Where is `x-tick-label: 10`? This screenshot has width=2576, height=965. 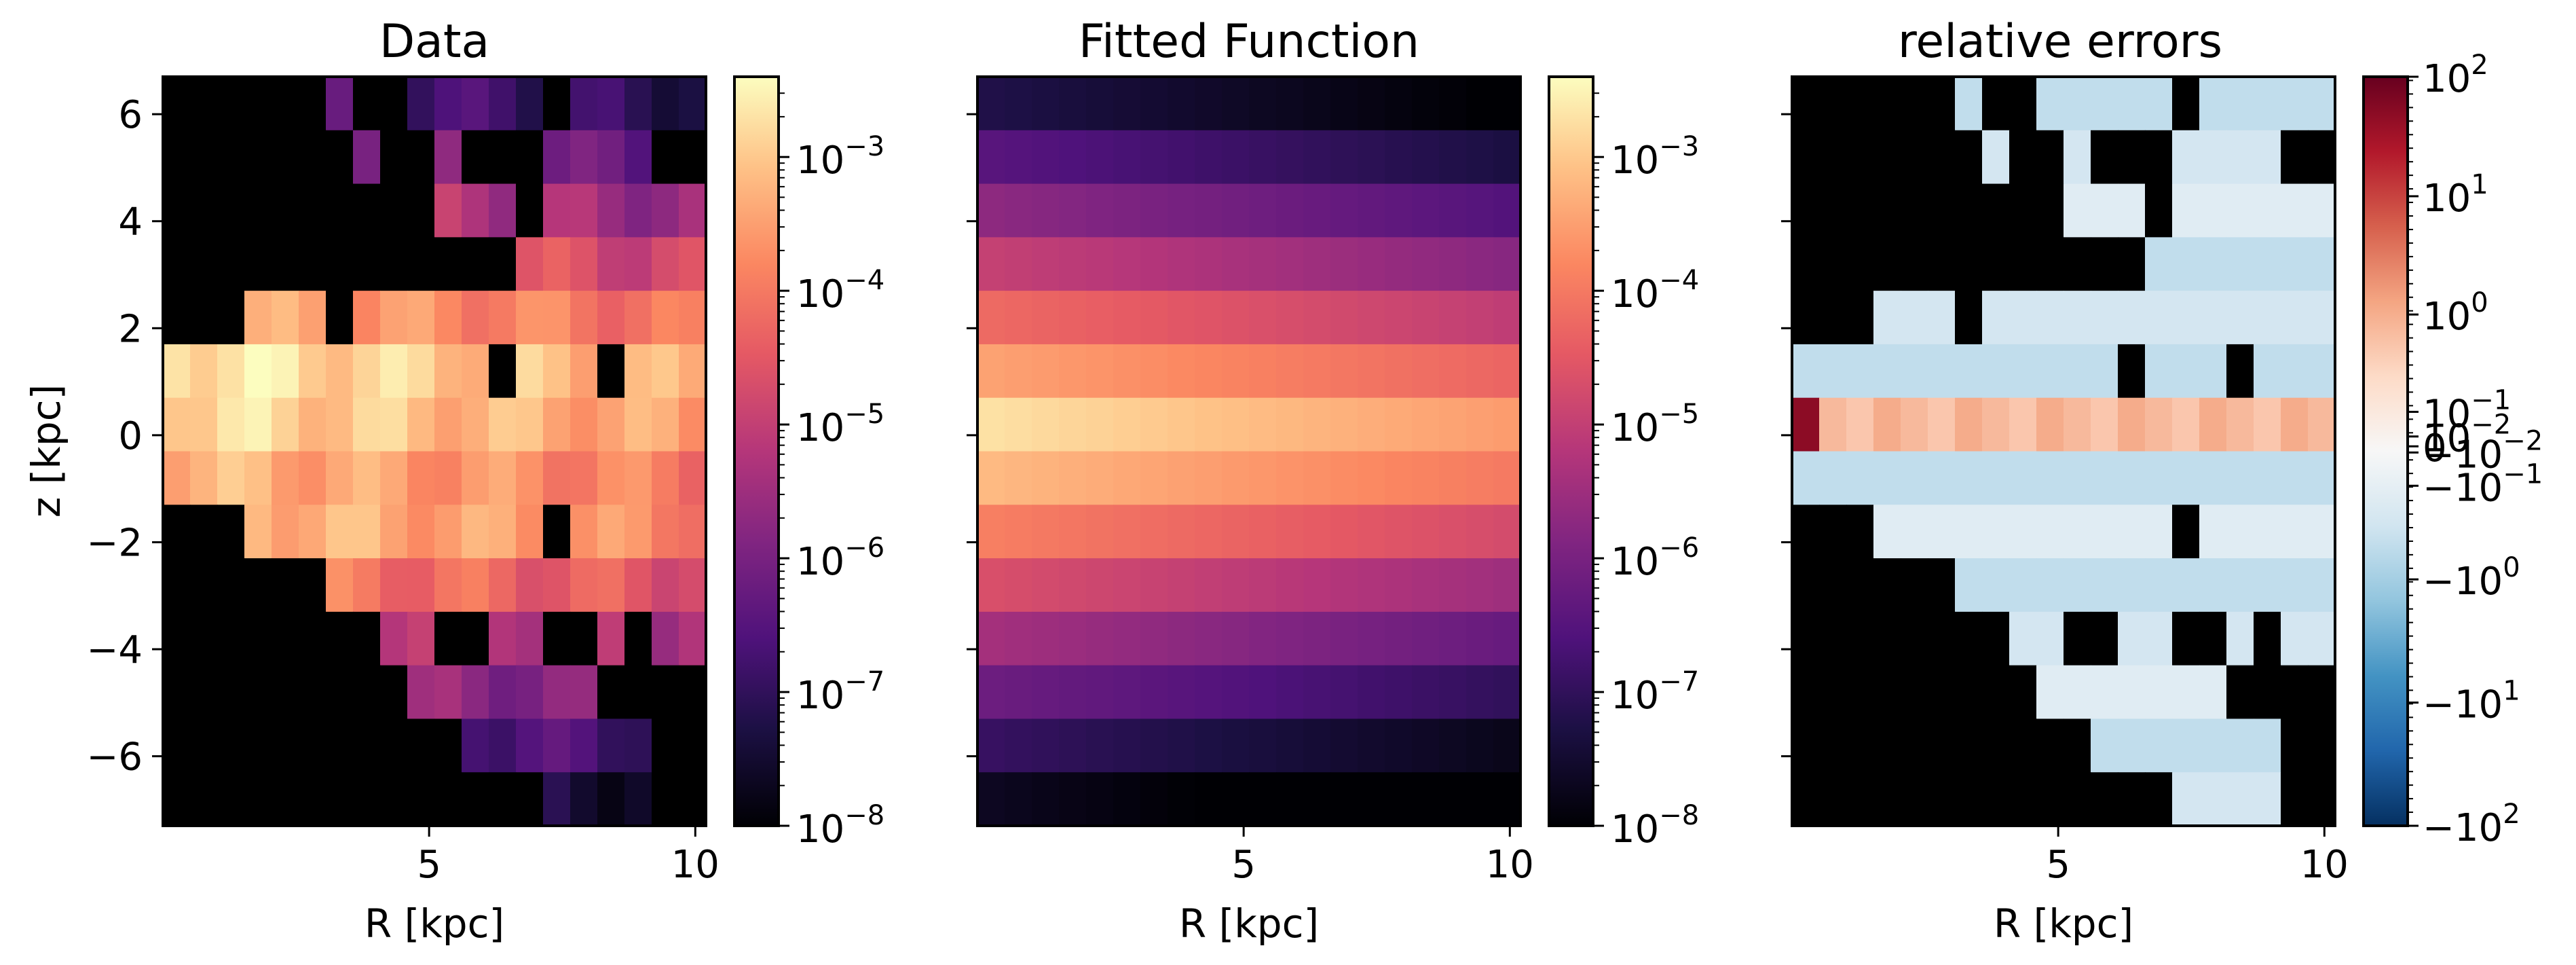
x-tick-label: 10 is located at coordinates (1510, 865).